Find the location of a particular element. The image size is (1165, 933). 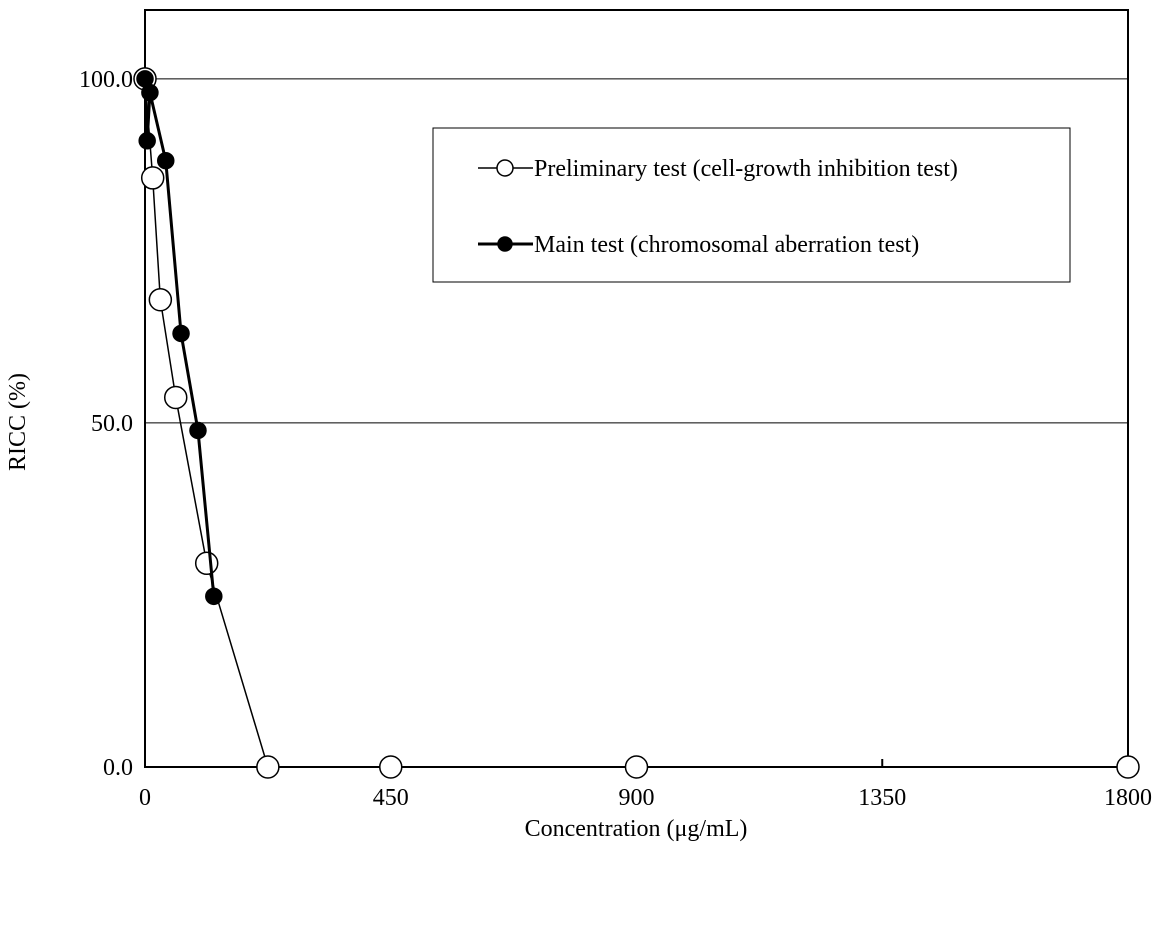

y-tick-label: 0.0 is located at coordinates (118, 768).